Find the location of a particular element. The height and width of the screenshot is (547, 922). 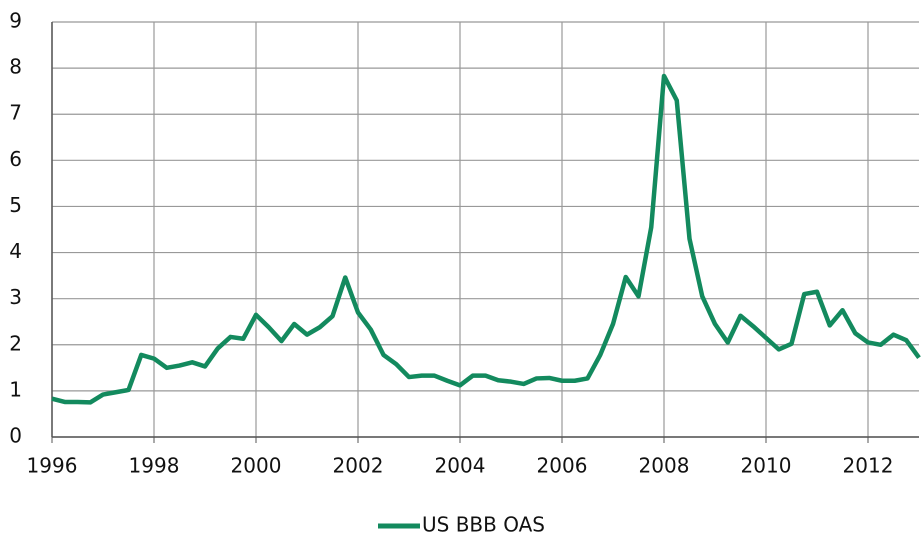

legend-label: US BBB OAS is located at coordinates (483, 525).